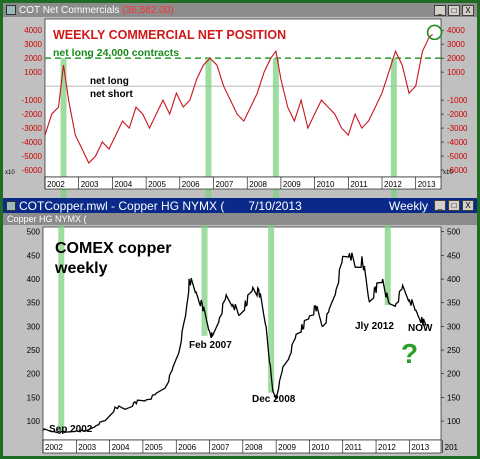 This screenshot has width=480, height=459. I want to click on y-tick-label-right: 250, so click(454, 350).